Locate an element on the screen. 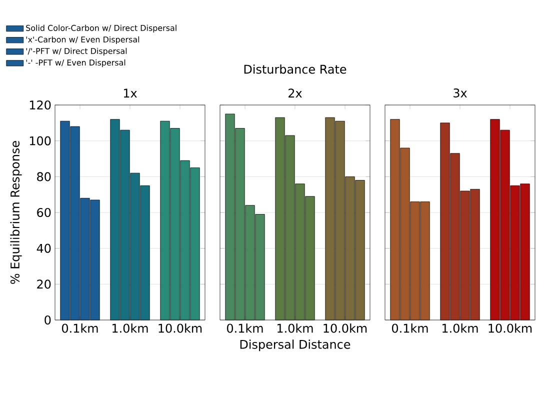 The width and height of the screenshot is (550, 405). y-tick-label: 60 is located at coordinates (44, 213).